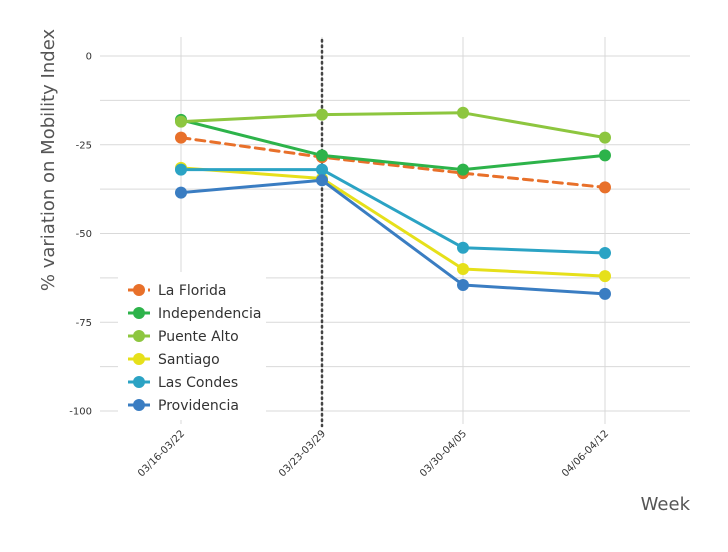 This screenshot has width=728, height=552. What do you see at coordinates (585, 453) in the screenshot?
I see `x-tick-label: 04/06-04/12` at bounding box center [585, 453].